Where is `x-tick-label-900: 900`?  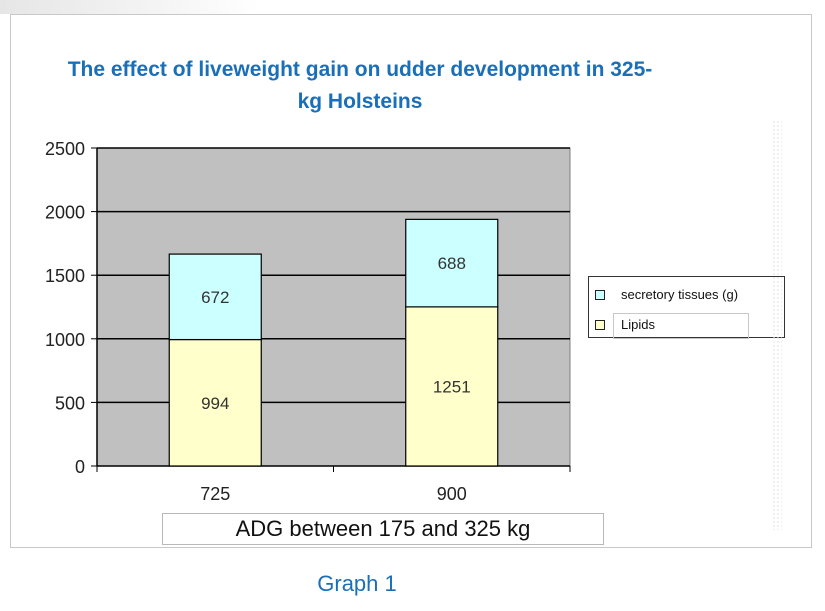
x-tick-label-900: 900 is located at coordinates (452, 494).